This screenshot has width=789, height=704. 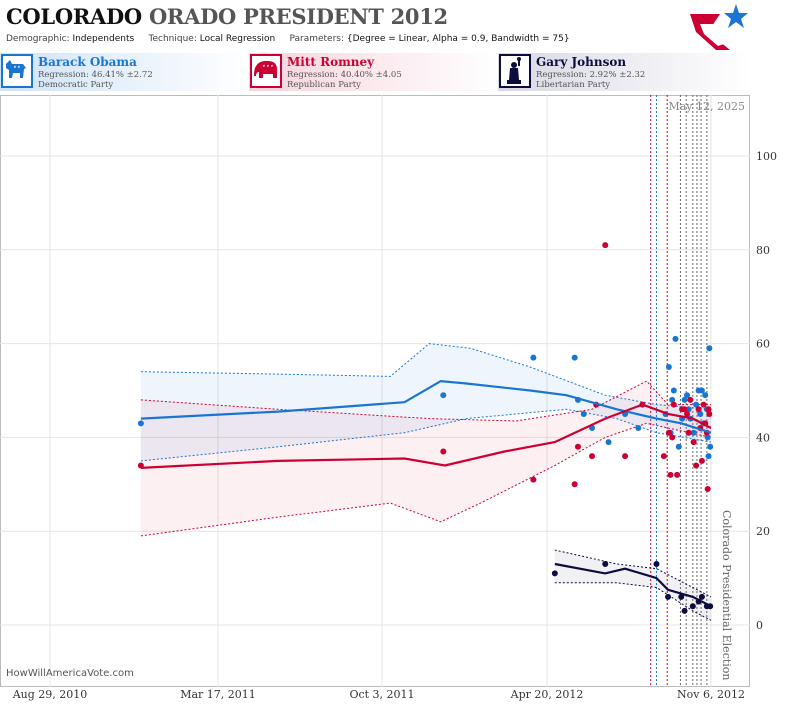 I want to click on x-tick-label: Aug 29, 2010, so click(x=50, y=694).